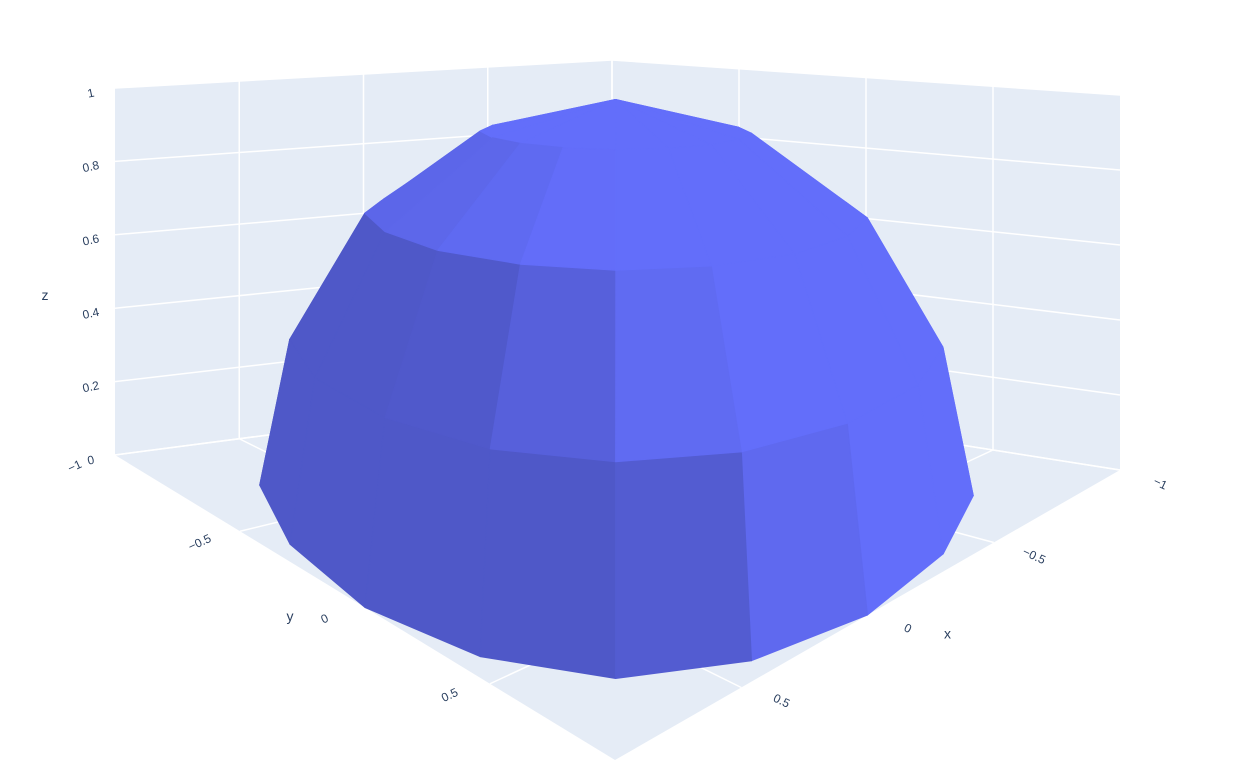  I want to click on x-tick-label: −0.5, so click(1034, 555).